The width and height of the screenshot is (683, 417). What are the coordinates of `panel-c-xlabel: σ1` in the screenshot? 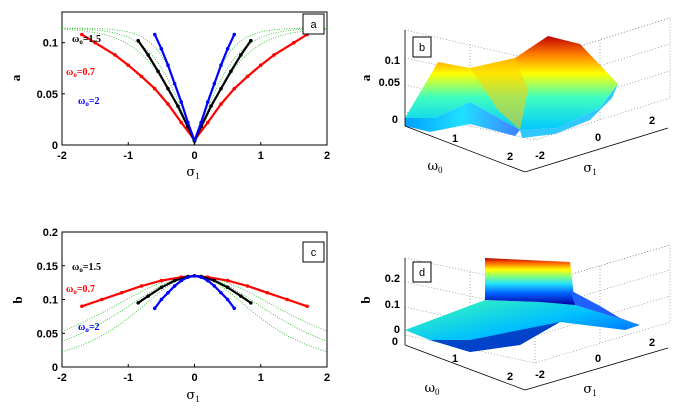 It's located at (192, 396).